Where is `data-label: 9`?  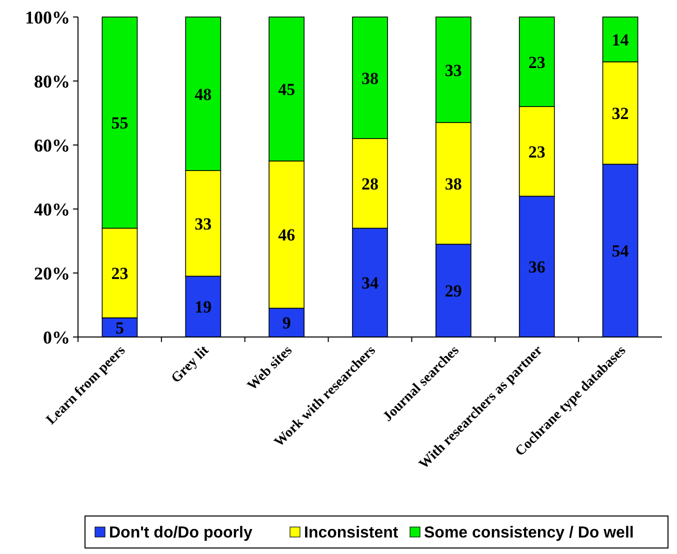
data-label: 9 is located at coordinates (286, 323).